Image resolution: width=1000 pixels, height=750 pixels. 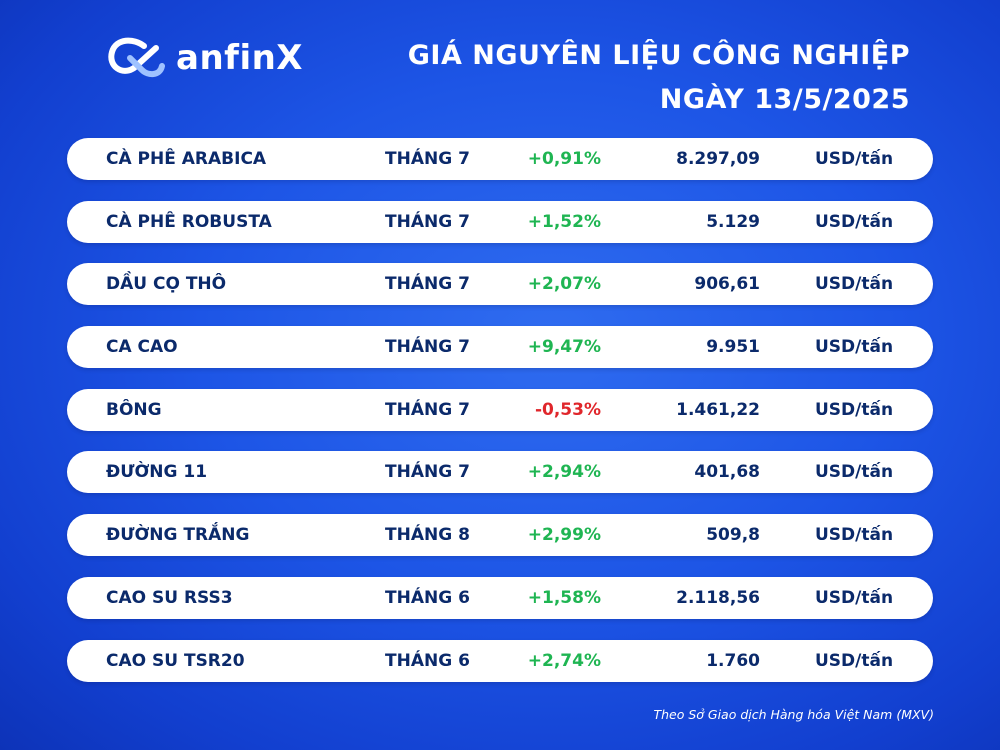 I want to click on page-title-line1: GIÁ NGUYÊN LIỆU CÔNG NGHIỆP, so click(x=658, y=55).